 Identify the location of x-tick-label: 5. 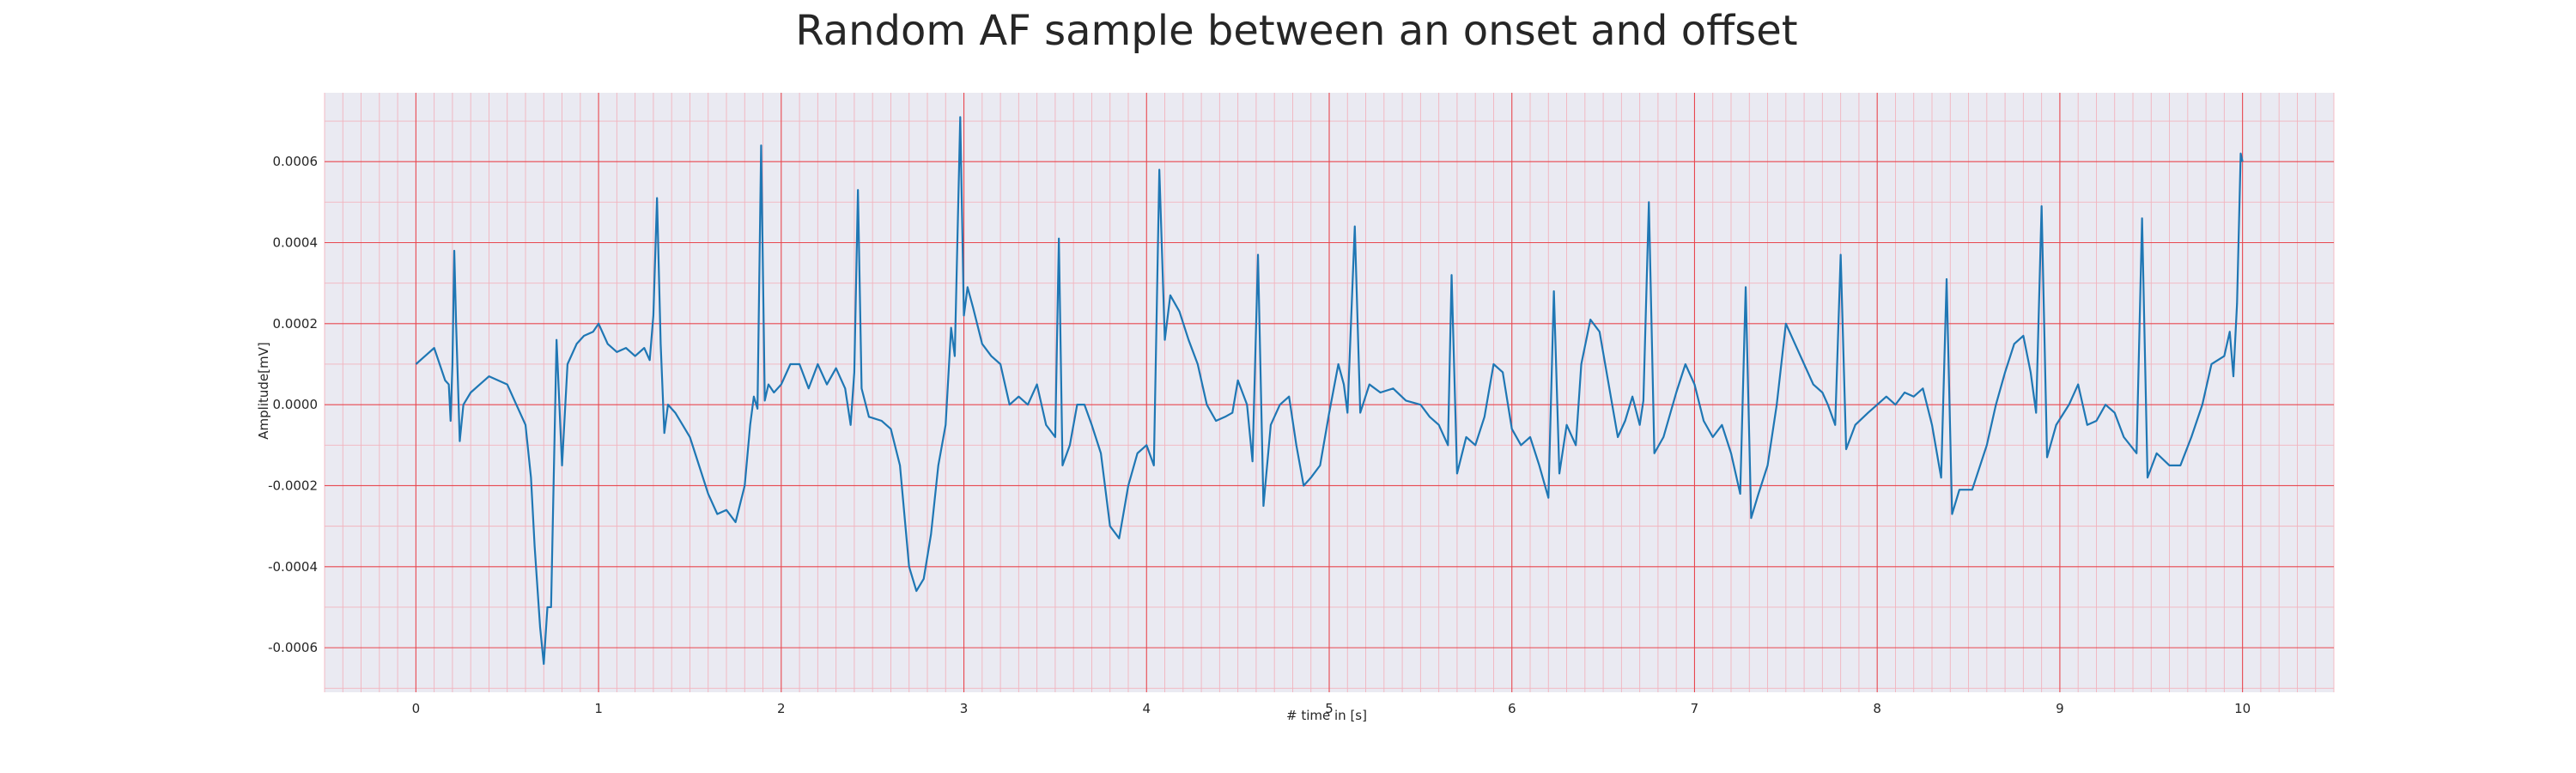
(1330, 708).